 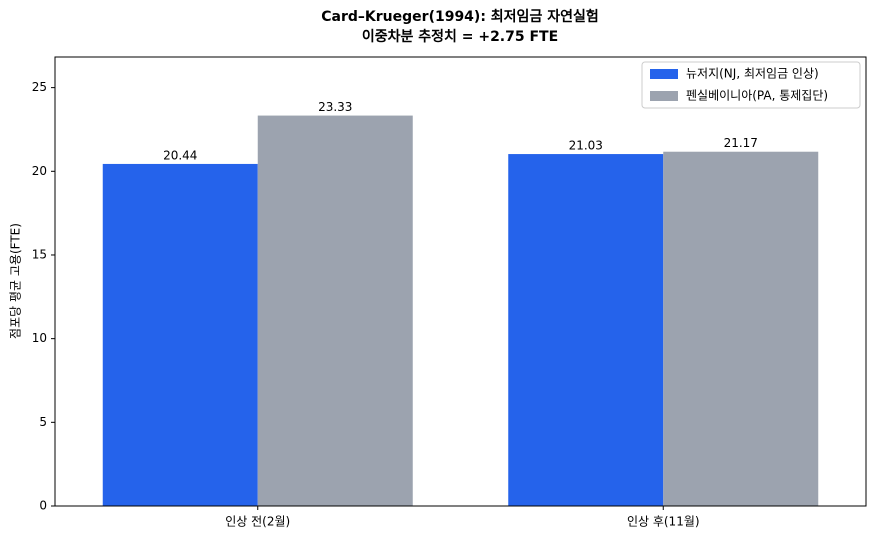 I want to click on value-label: 23.33, so click(x=335, y=107).